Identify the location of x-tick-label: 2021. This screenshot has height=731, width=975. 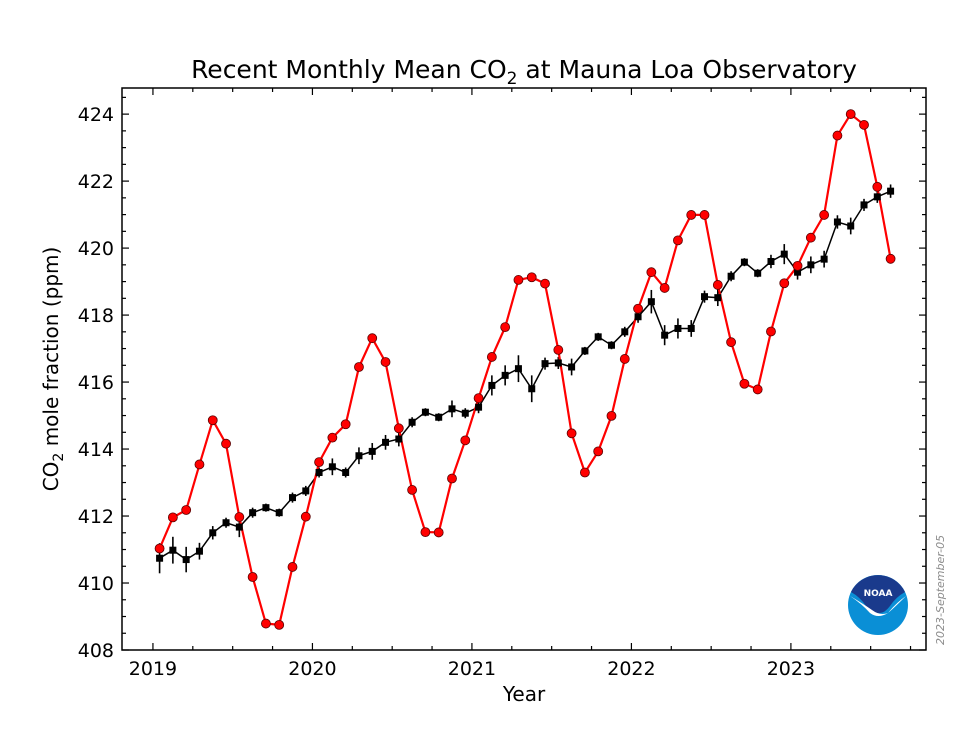
(472, 669).